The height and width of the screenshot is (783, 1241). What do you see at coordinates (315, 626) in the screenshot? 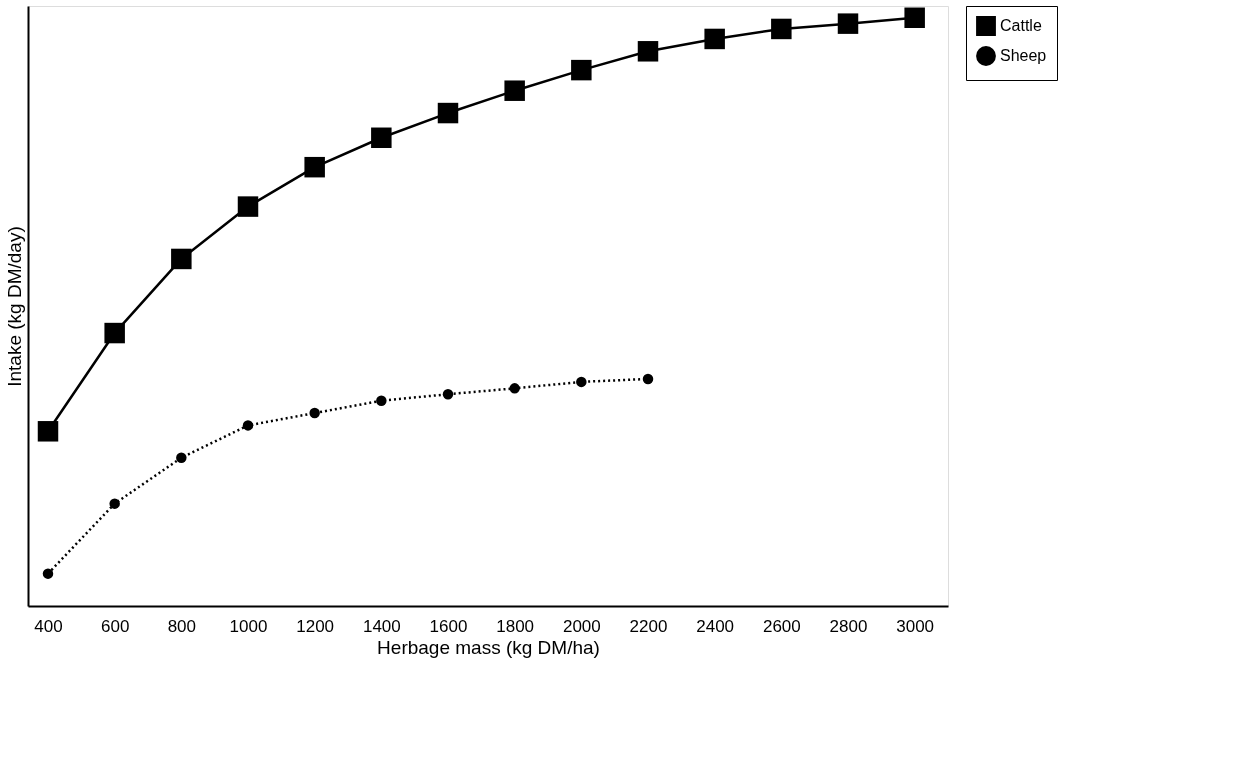
I see `x-tick-label: 1200` at bounding box center [315, 626].